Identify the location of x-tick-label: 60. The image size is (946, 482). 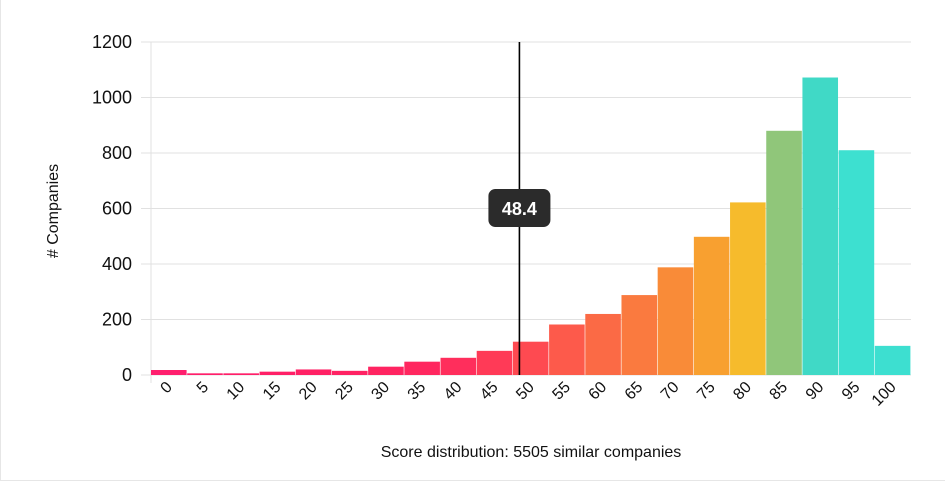
(598, 391).